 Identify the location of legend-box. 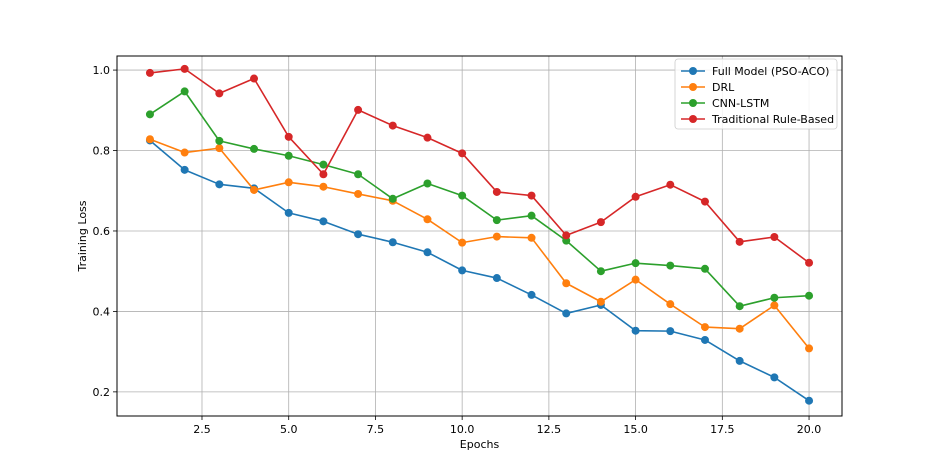
(756, 94).